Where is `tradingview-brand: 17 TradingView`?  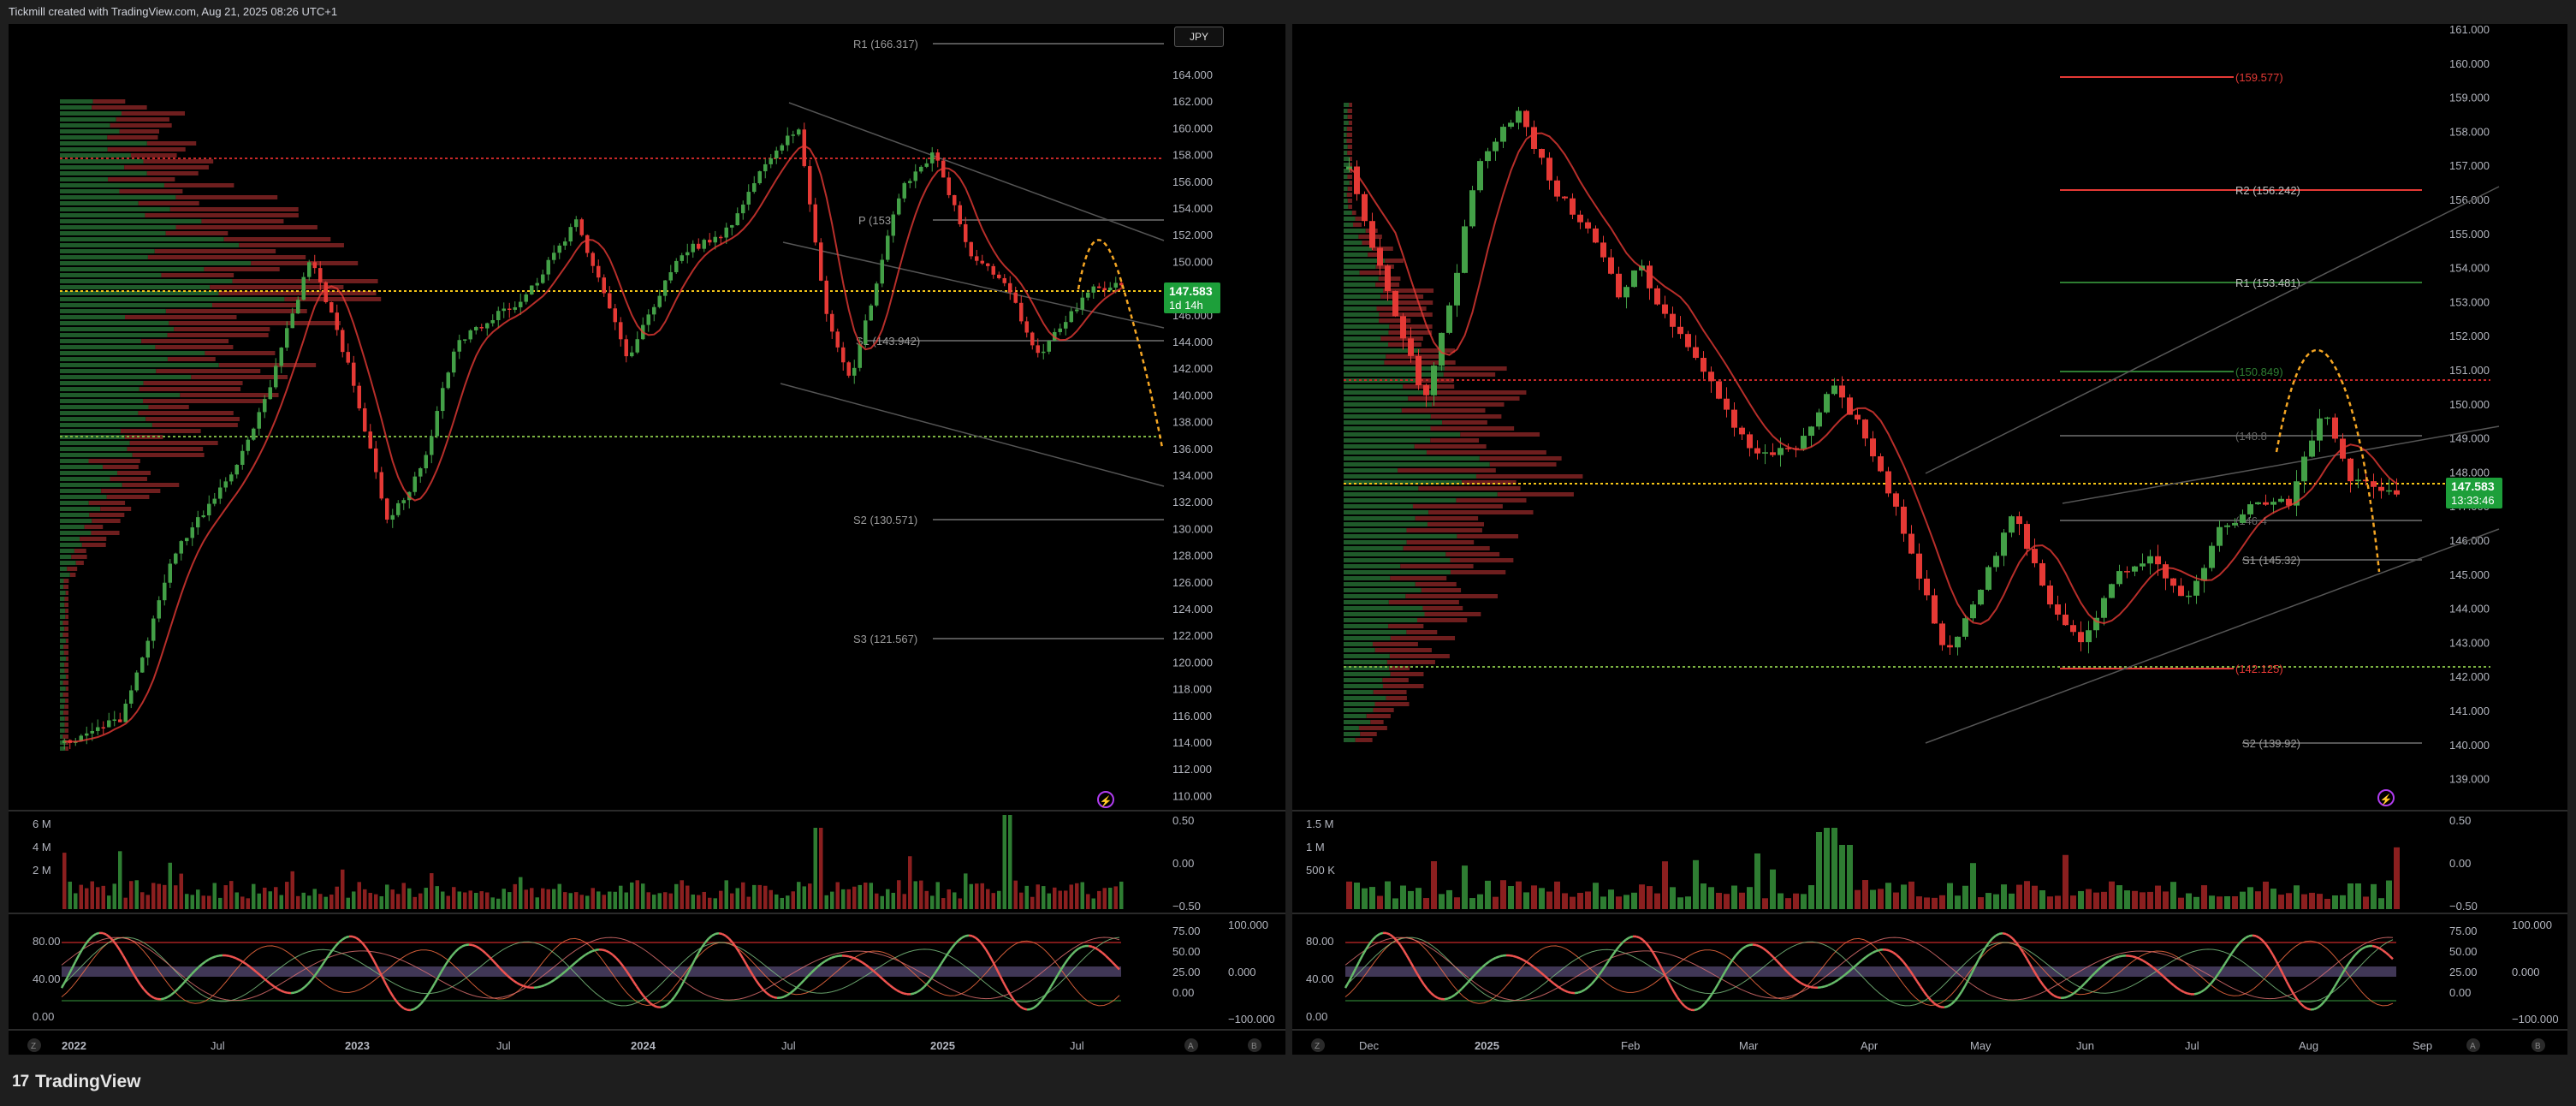
tradingview-brand: 17 TradingView is located at coordinates (76, 1082).